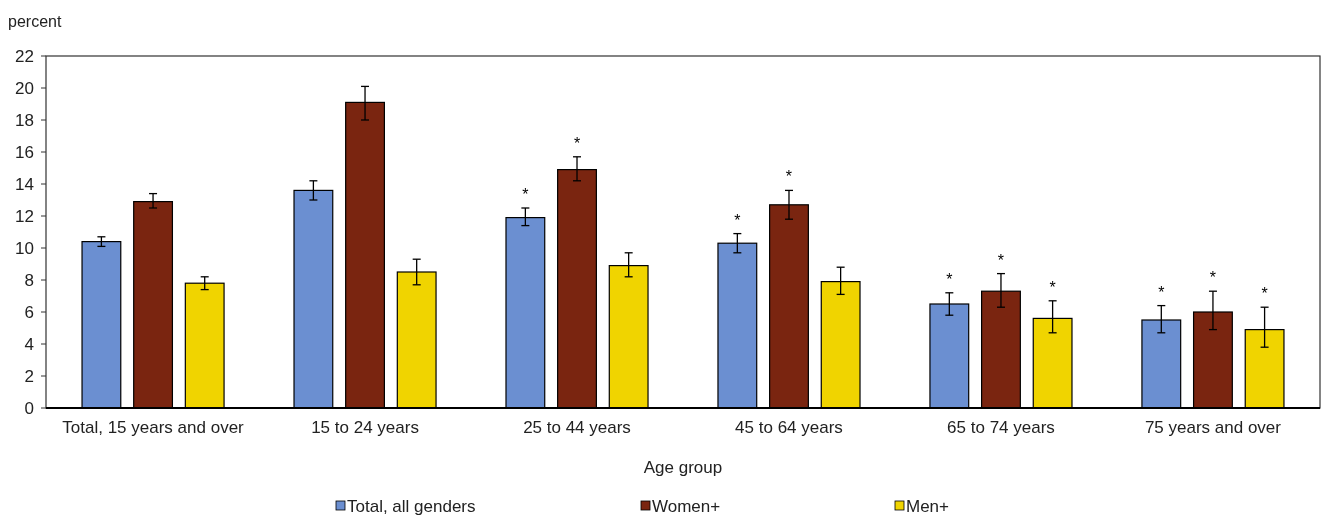 The height and width of the screenshot is (521, 1323). I want to click on y-tick-label: 4, so click(29, 344).